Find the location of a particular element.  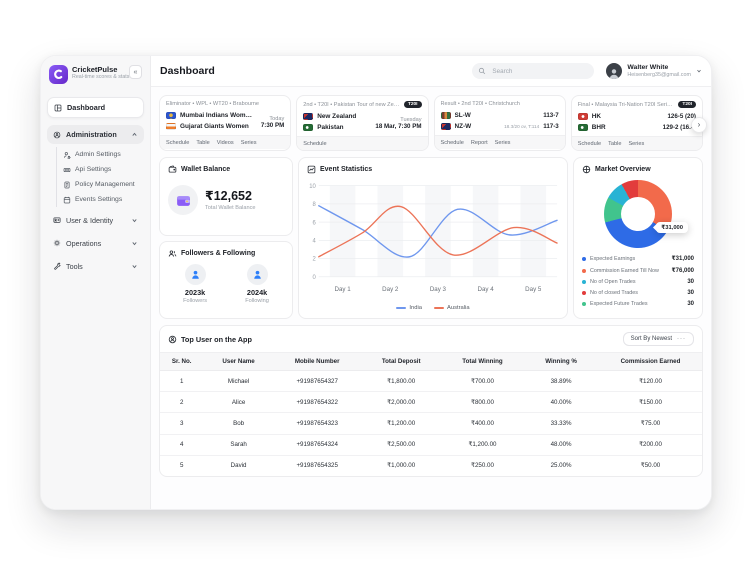

following-stat: 2024k Following is located at coordinates (257, 283).